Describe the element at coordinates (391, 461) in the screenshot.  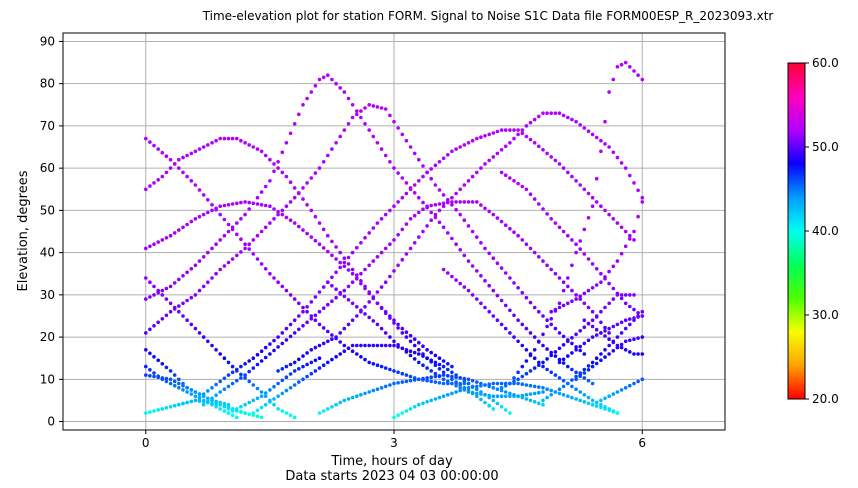
I see `x-axis-label: Time, hours of day` at that location.